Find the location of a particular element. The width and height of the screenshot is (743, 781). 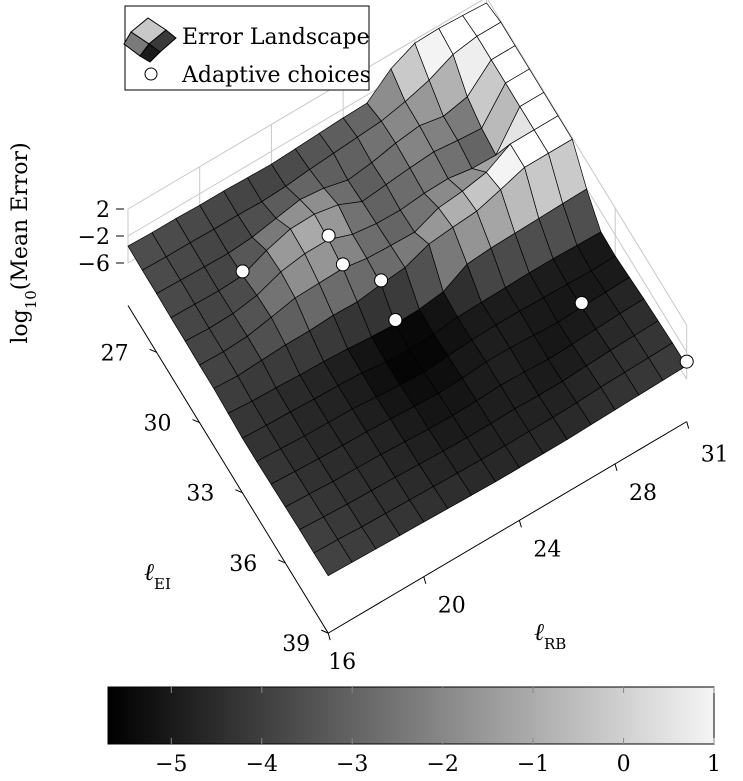

legend: Error Landscape Adaptive choices is located at coordinates (247, 48).